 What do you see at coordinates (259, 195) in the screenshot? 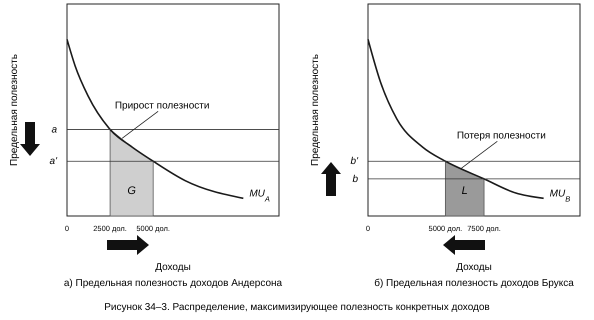
I see `series-label: MU$_{A}$` at bounding box center [259, 195].